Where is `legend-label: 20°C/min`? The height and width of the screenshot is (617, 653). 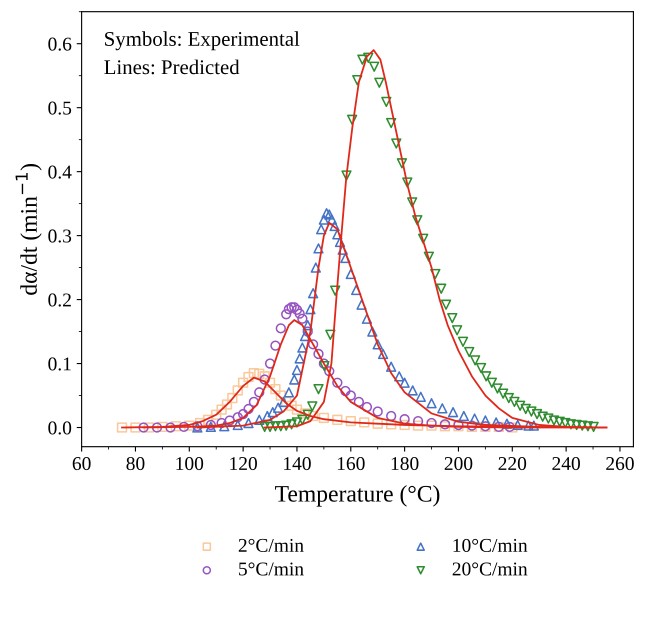
legend-label: 20°C/min is located at coordinates (490, 569).